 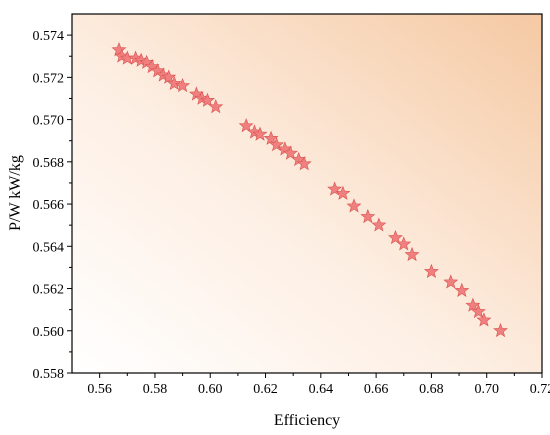 What do you see at coordinates (265, 389) in the screenshot?
I see `x-tick-label: 0.62` at bounding box center [265, 389].